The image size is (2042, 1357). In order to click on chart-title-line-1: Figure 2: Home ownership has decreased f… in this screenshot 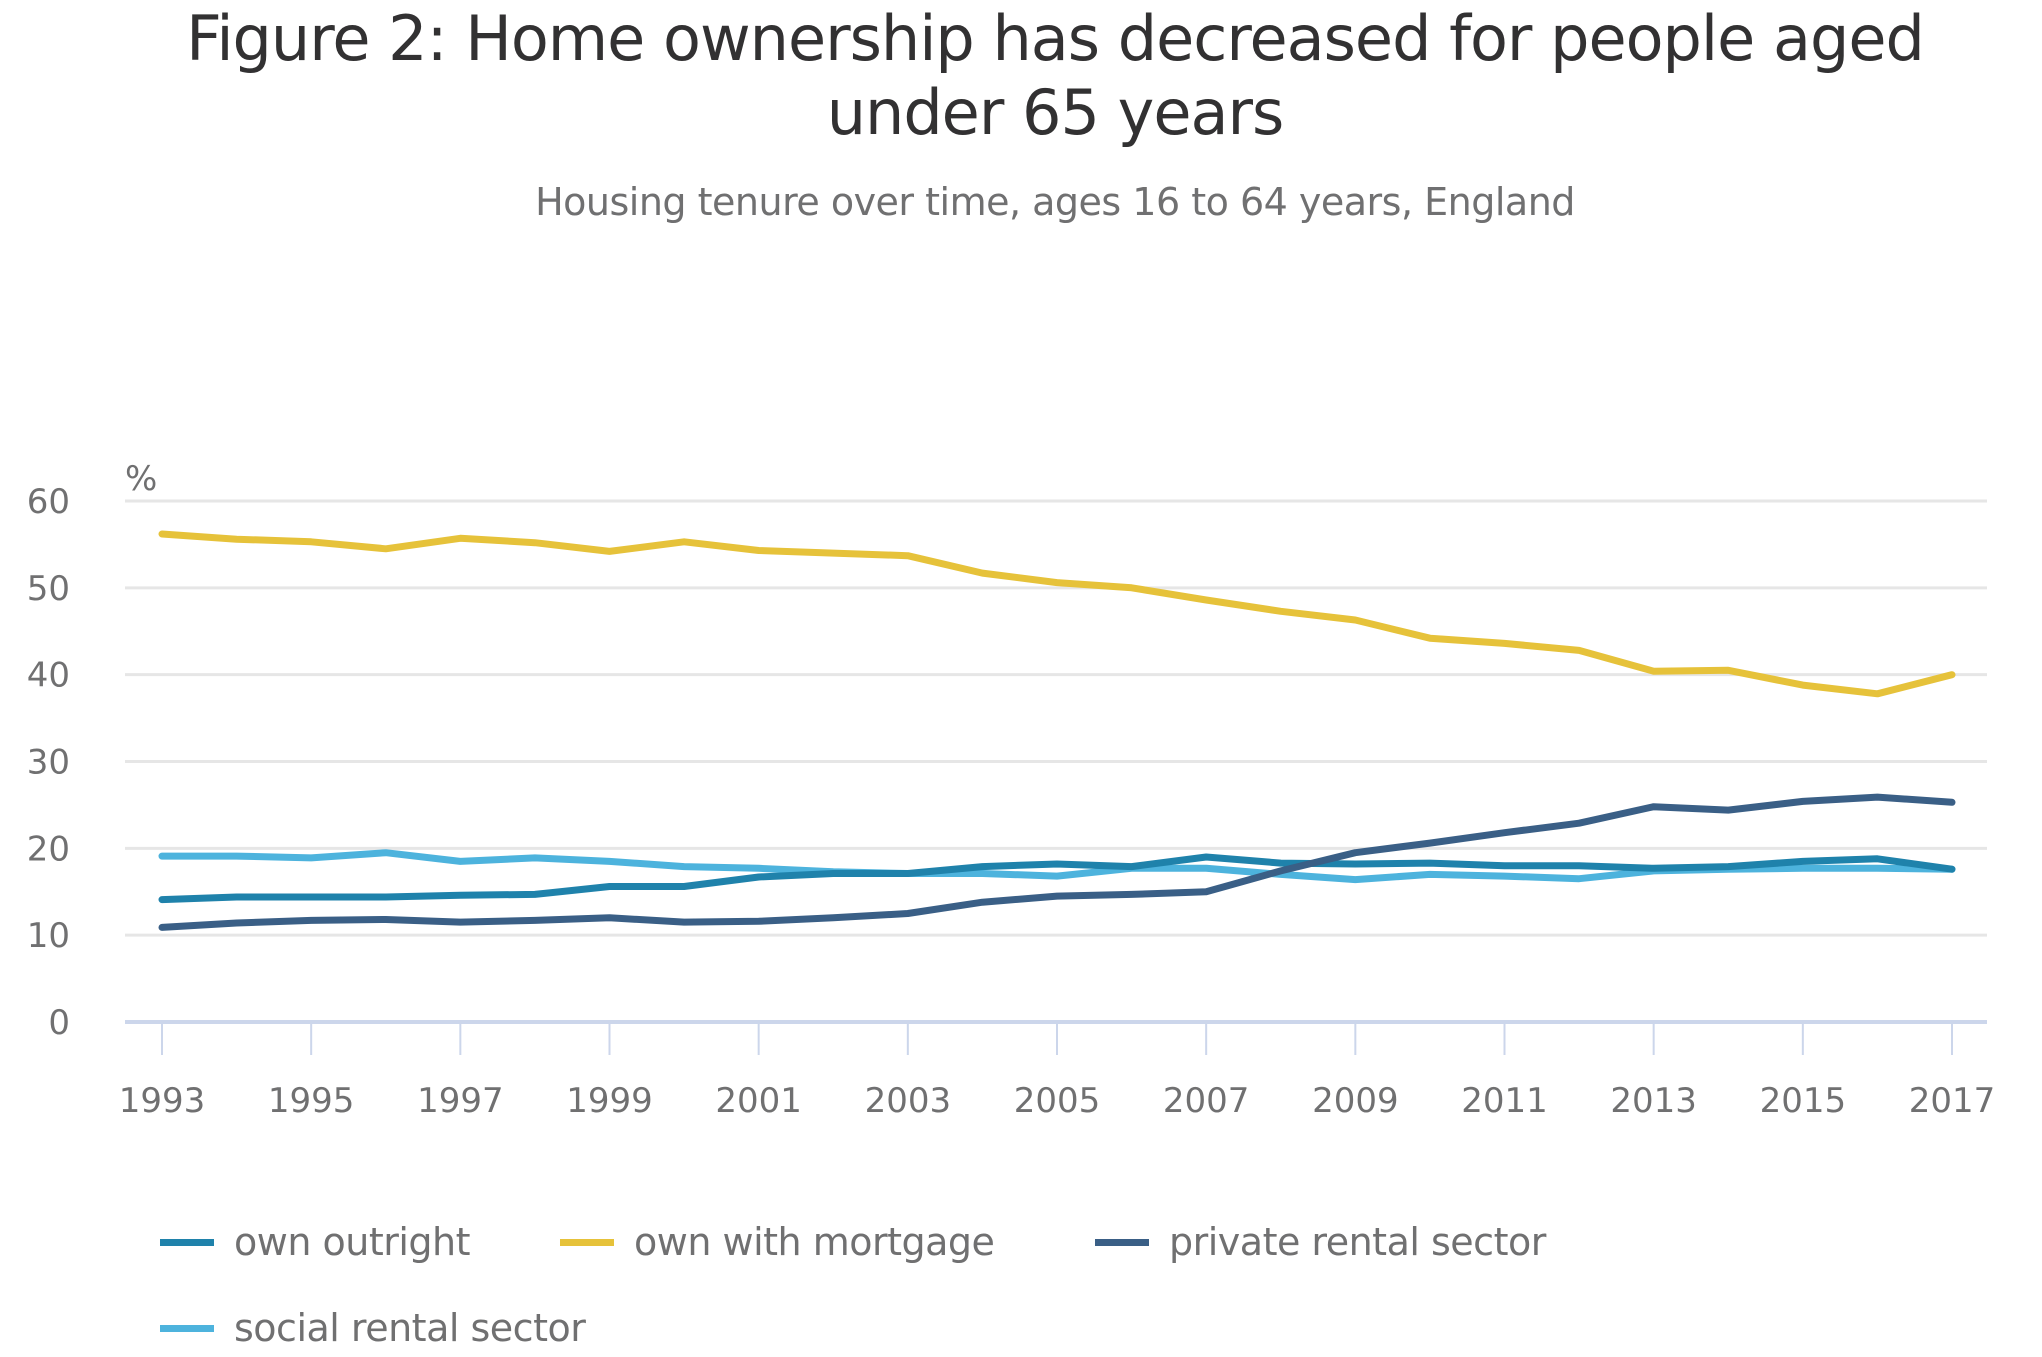, I will do `click(1055, 38)`.